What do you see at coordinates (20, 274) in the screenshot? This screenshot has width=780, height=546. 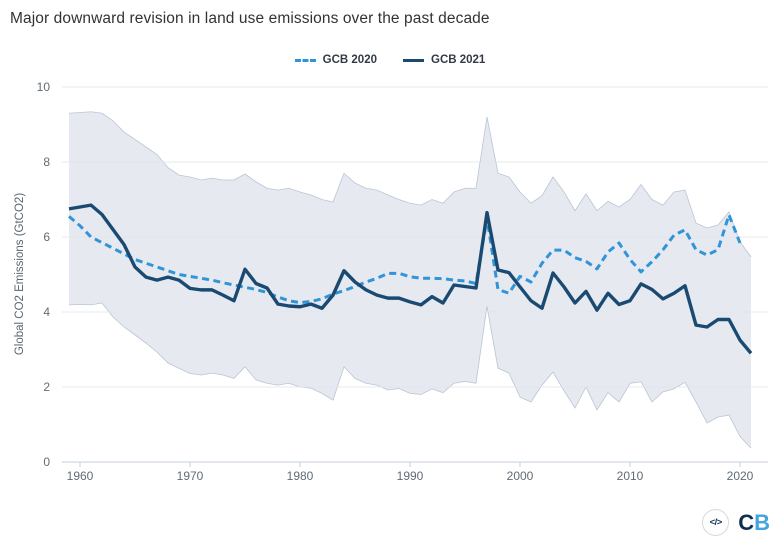 I see `y-axis-title: Global CO2 Emissions (GtCO2)` at bounding box center [20, 274].